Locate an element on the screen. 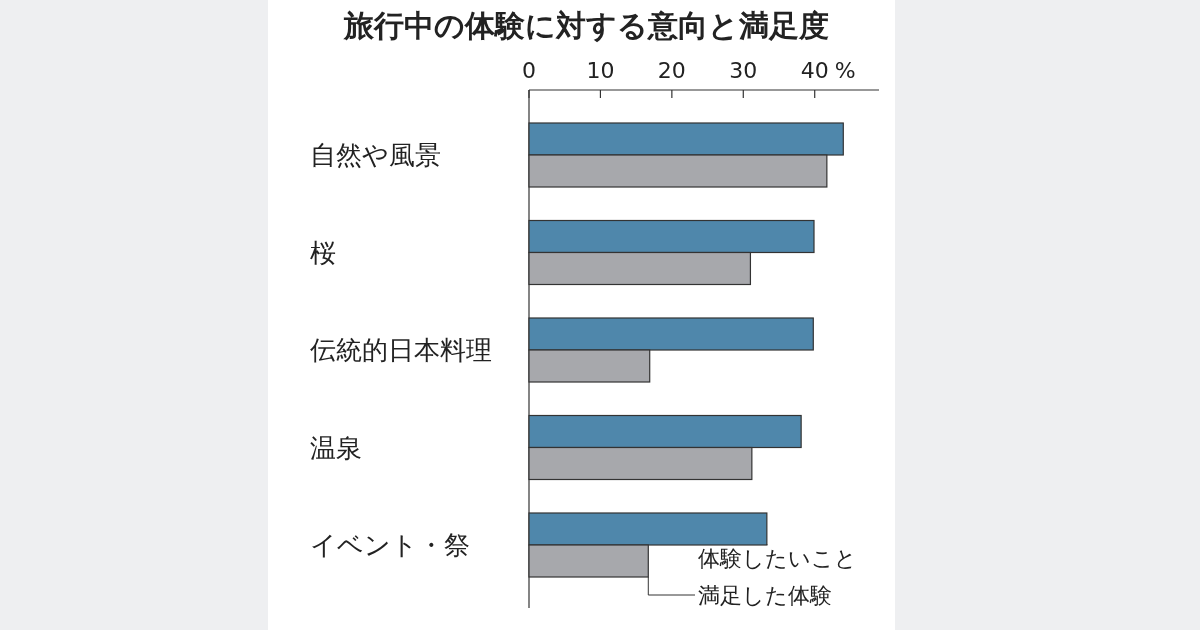 This screenshot has height=630, width=1200. chart-title: 旅行中の体験に対する意向と満足度 is located at coordinates (585, 25).